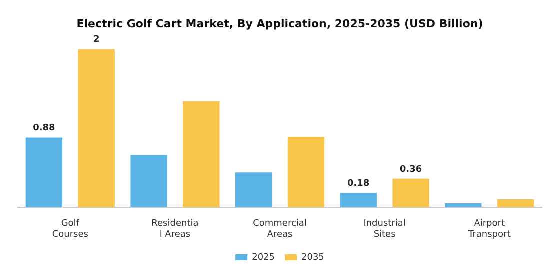 The width and height of the screenshot is (560, 280). I want to click on data-label: 0.36, so click(411, 169).